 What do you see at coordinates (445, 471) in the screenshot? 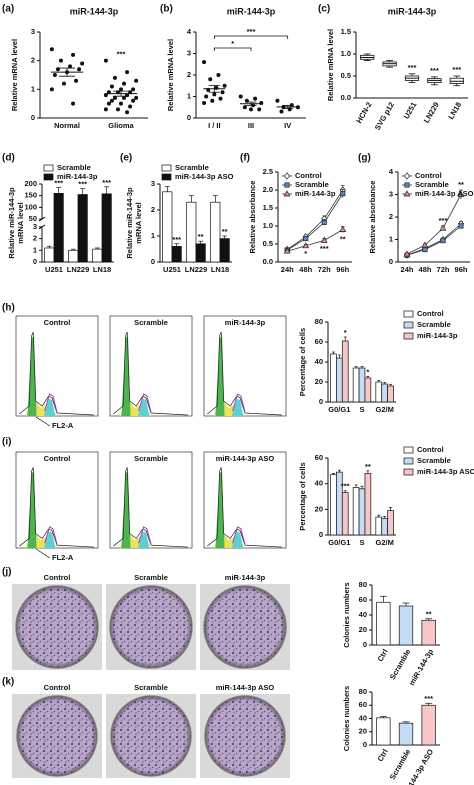
I see `legend-label: miR-144-3p ASO` at bounding box center [445, 471].